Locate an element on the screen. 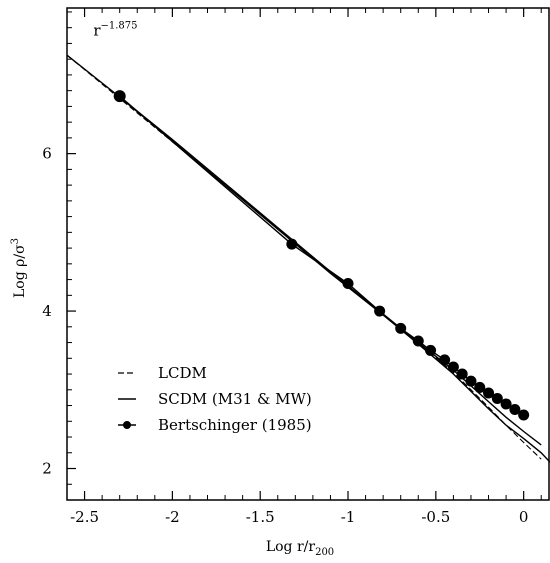 Image resolution: width=550 pixels, height=563 pixels. y-axis-label-main: Log ρ/σ is located at coordinates (20, 271).